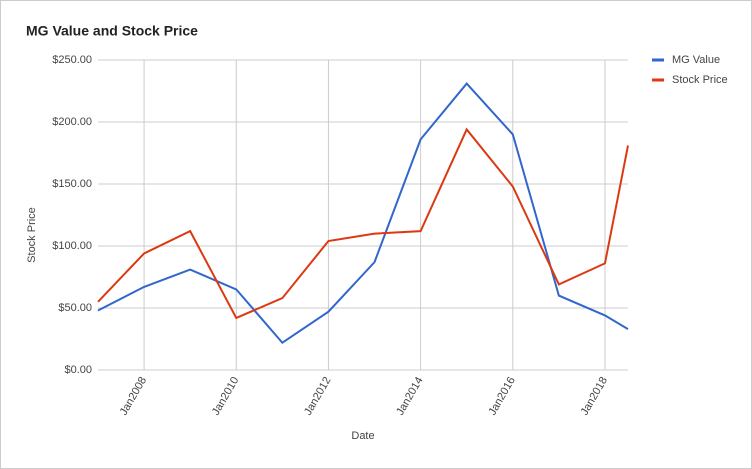  What do you see at coordinates (72, 122) in the screenshot?
I see `y-tick-label: $200.00` at bounding box center [72, 122].